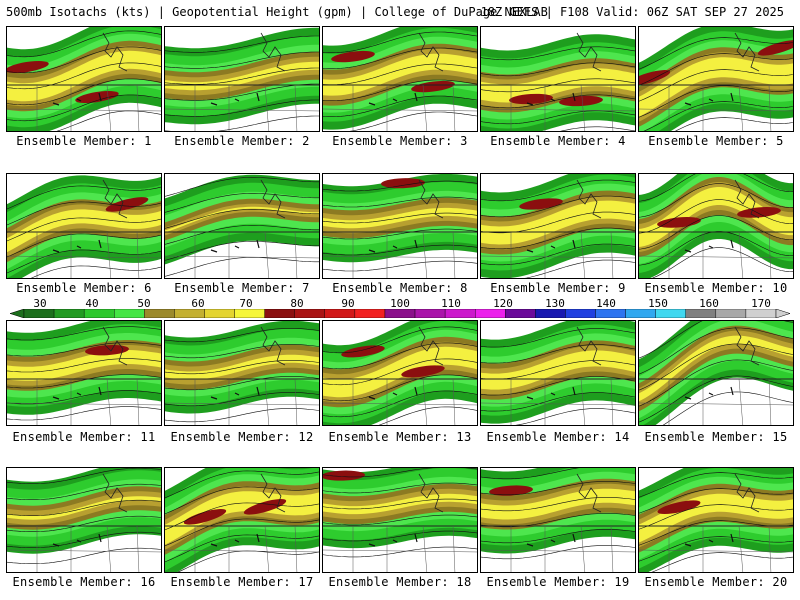 Image resolution: width=800 pixels, height=600 pixels. I want to click on colorbar-tick-label: 120, so click(503, 303).